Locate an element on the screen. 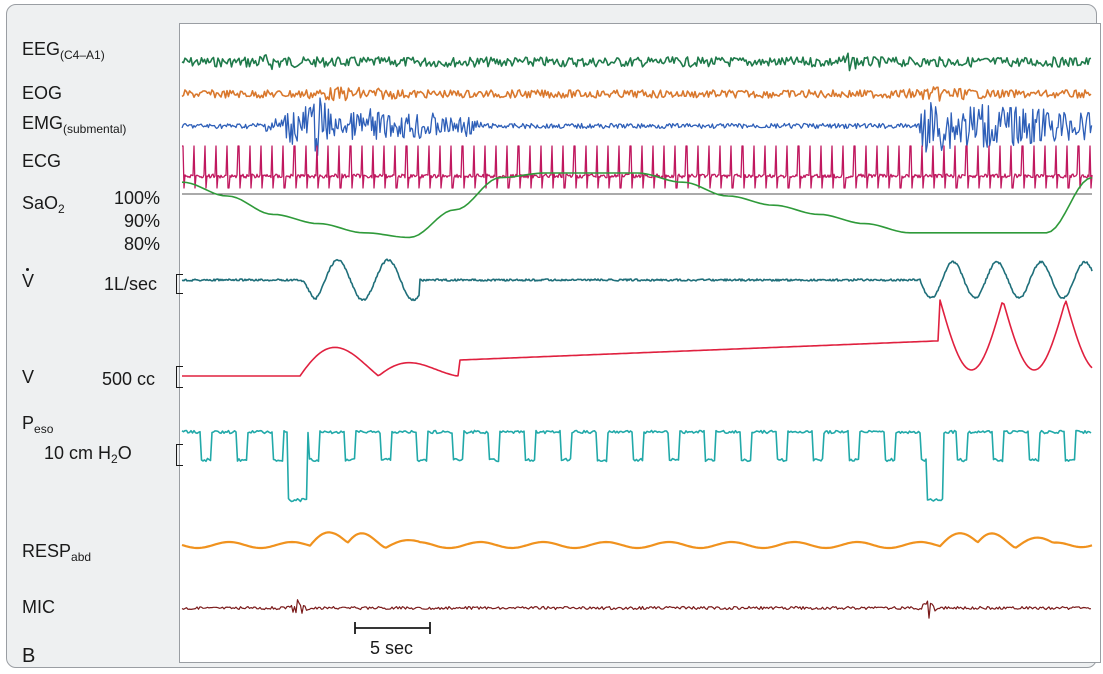 Image resolution: width=1103 pixels, height=674 pixels. eeg-trace is located at coordinates (636, 62).